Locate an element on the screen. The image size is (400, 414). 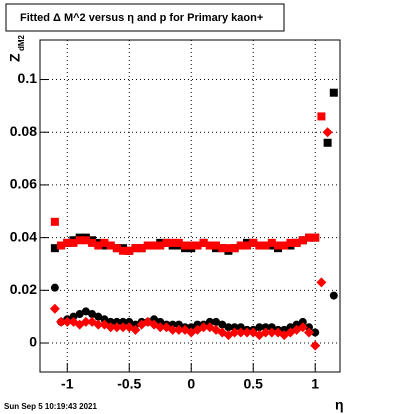
y-tick-label: 0.04 is located at coordinates (23, 236).